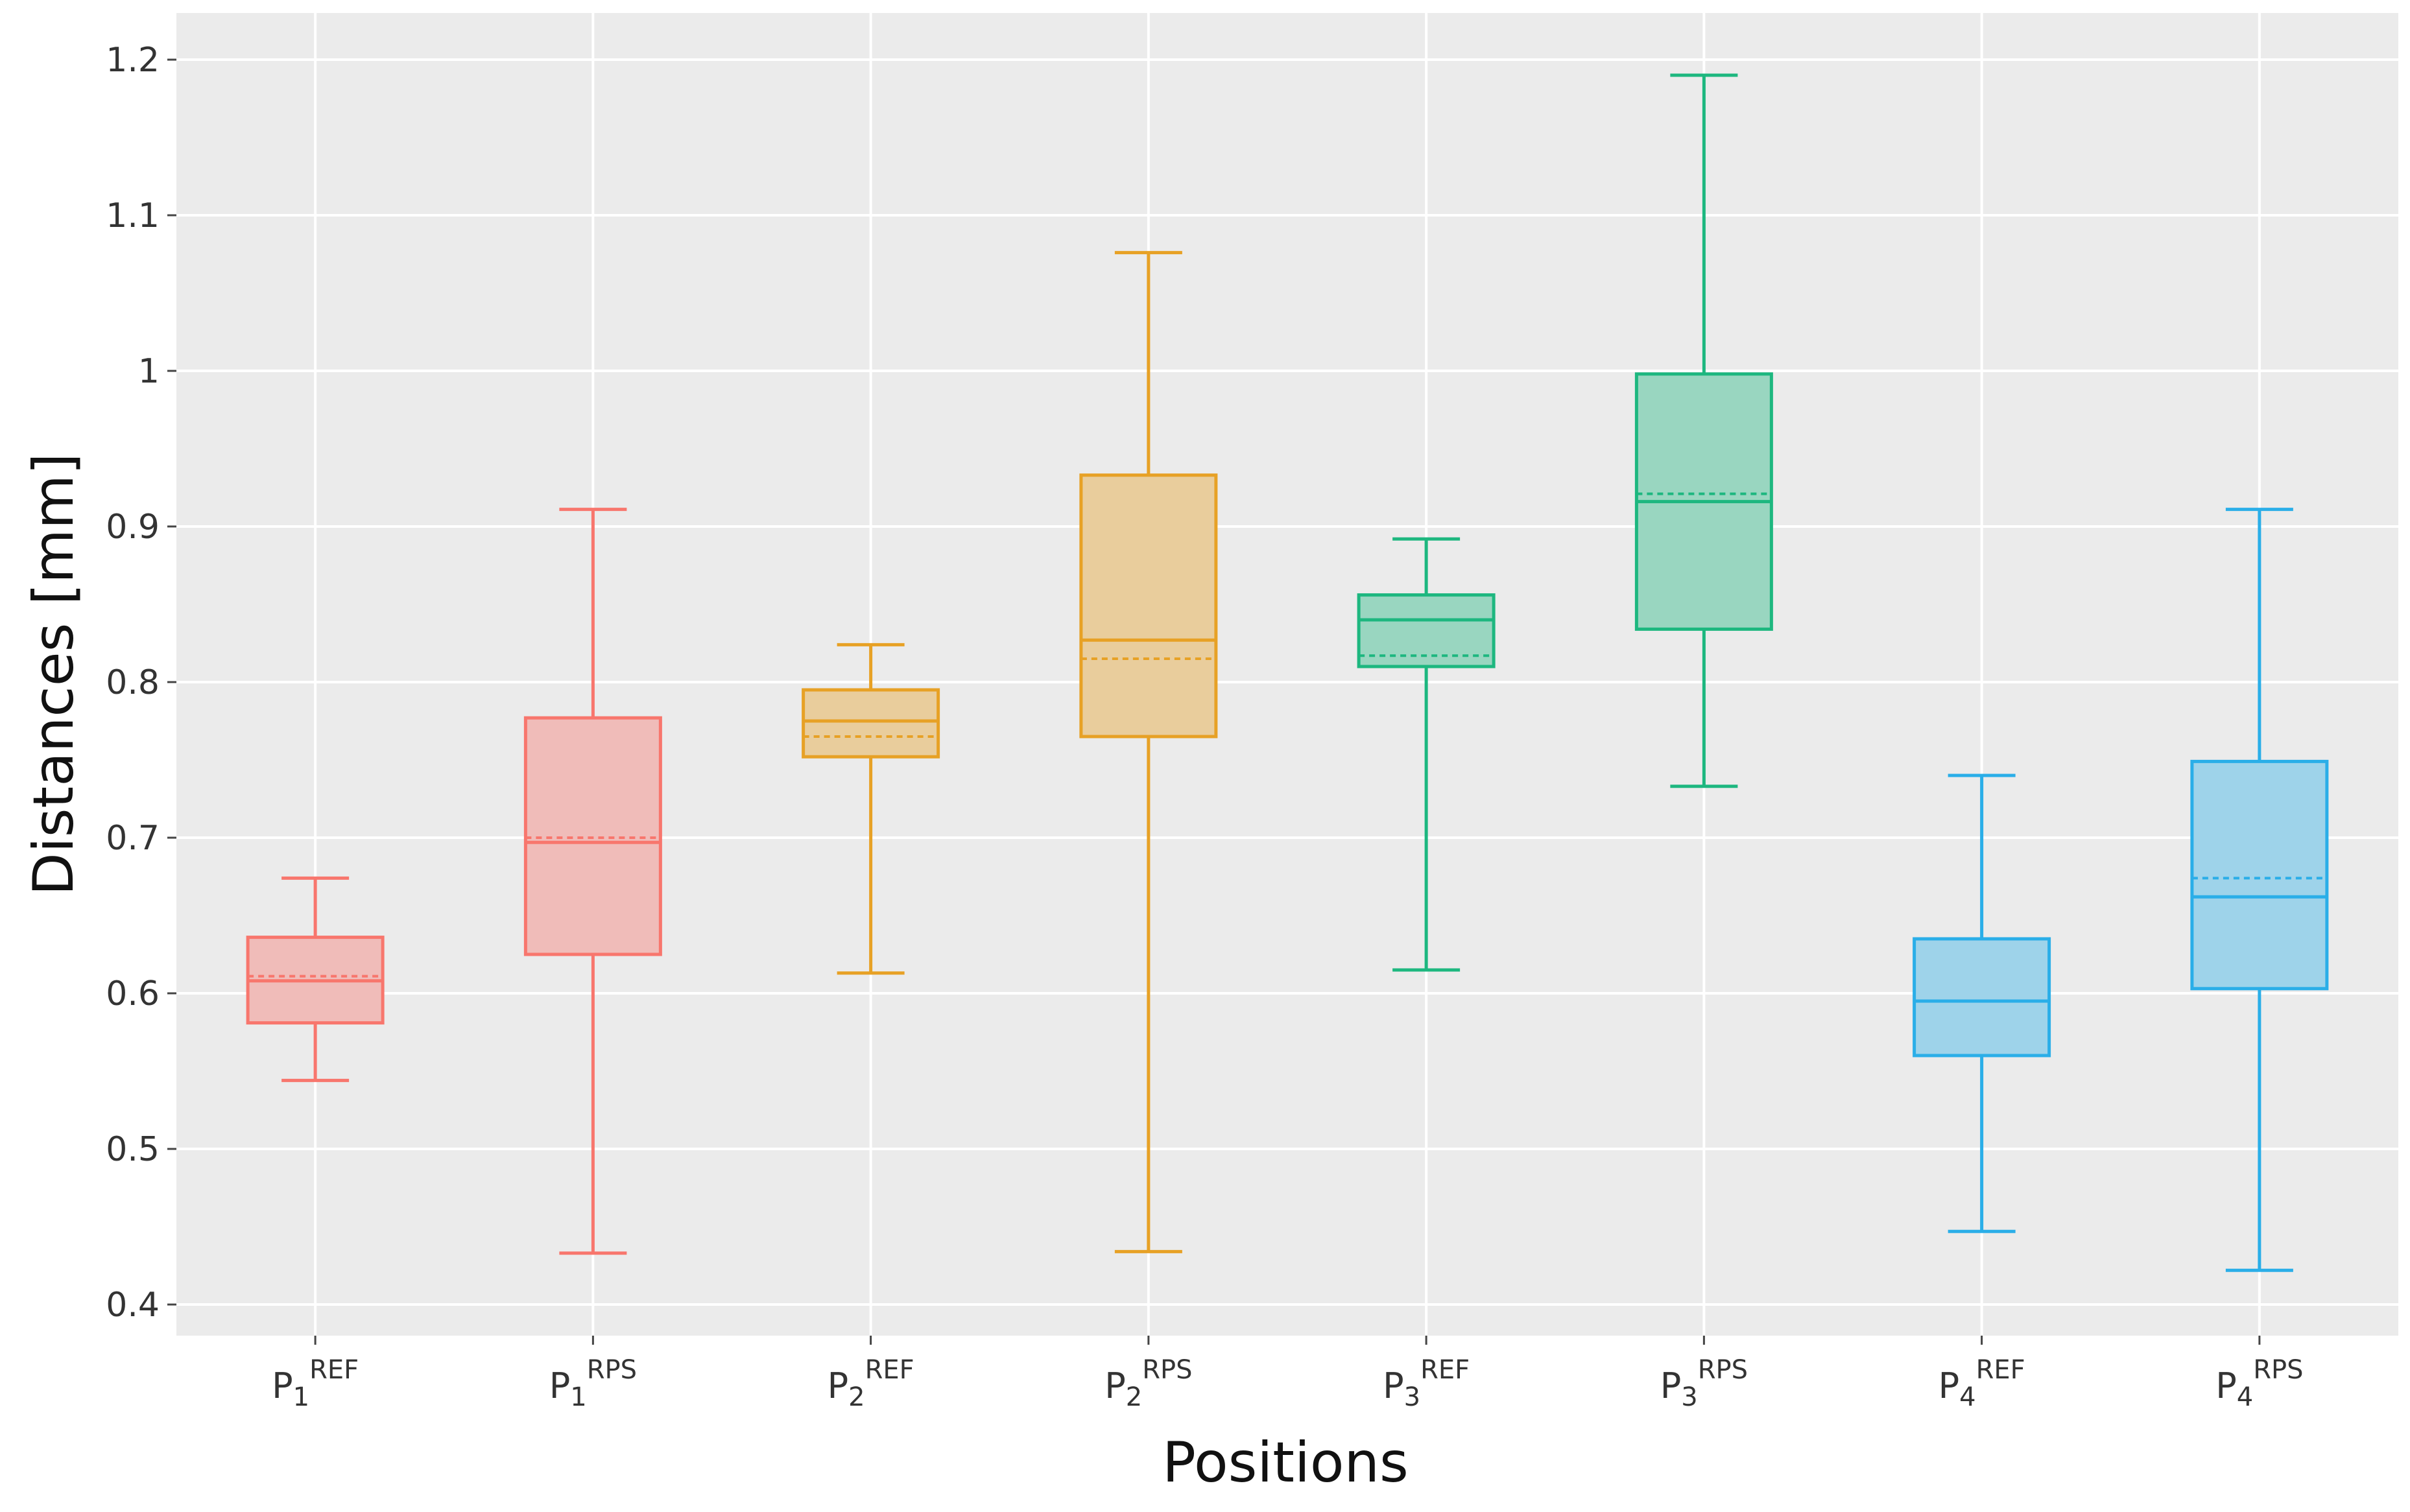  What do you see at coordinates (871, 809) in the screenshot?
I see `box-group-P2REF` at bounding box center [871, 809].